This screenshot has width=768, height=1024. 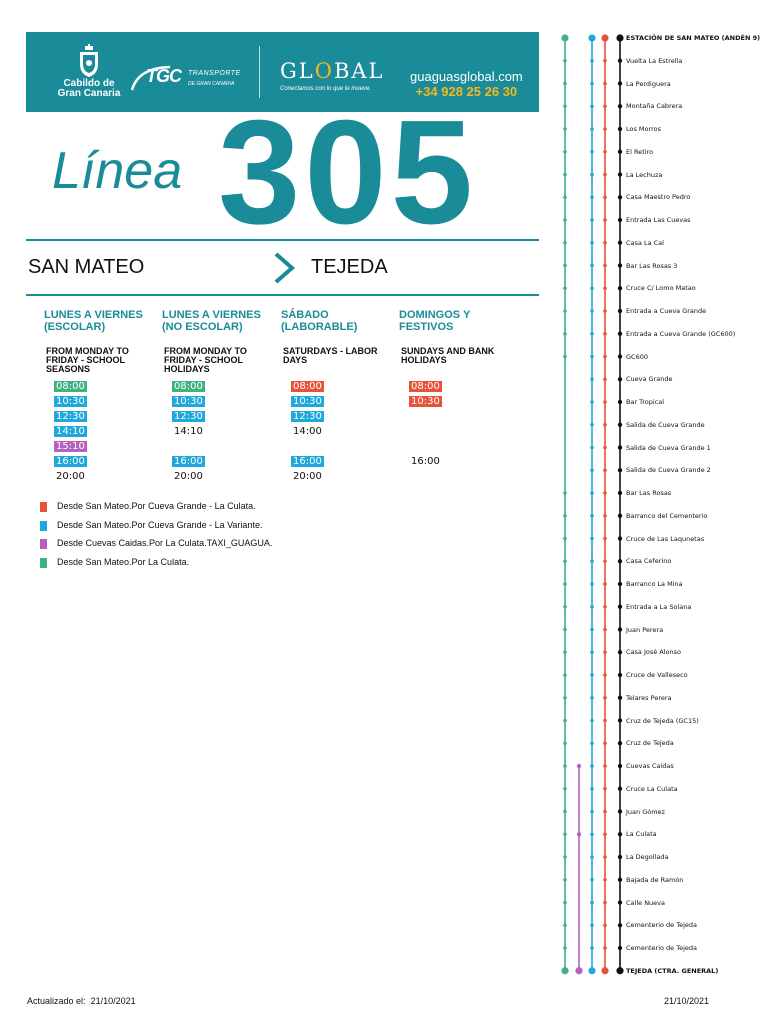 What do you see at coordinates (649, 493) in the screenshot?
I see `stop-name: Bar Las Rosas` at bounding box center [649, 493].